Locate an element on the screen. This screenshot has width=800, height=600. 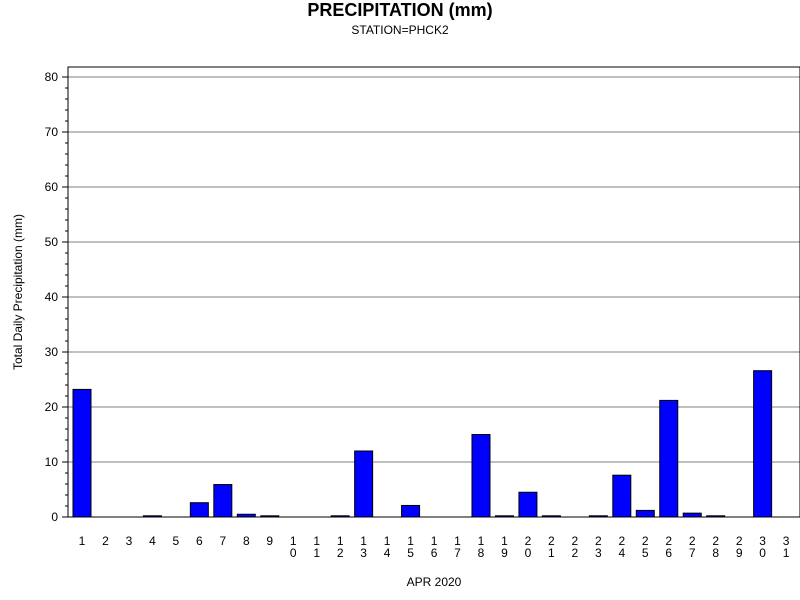
x-tick-label: 1 is located at coordinates (82, 541).